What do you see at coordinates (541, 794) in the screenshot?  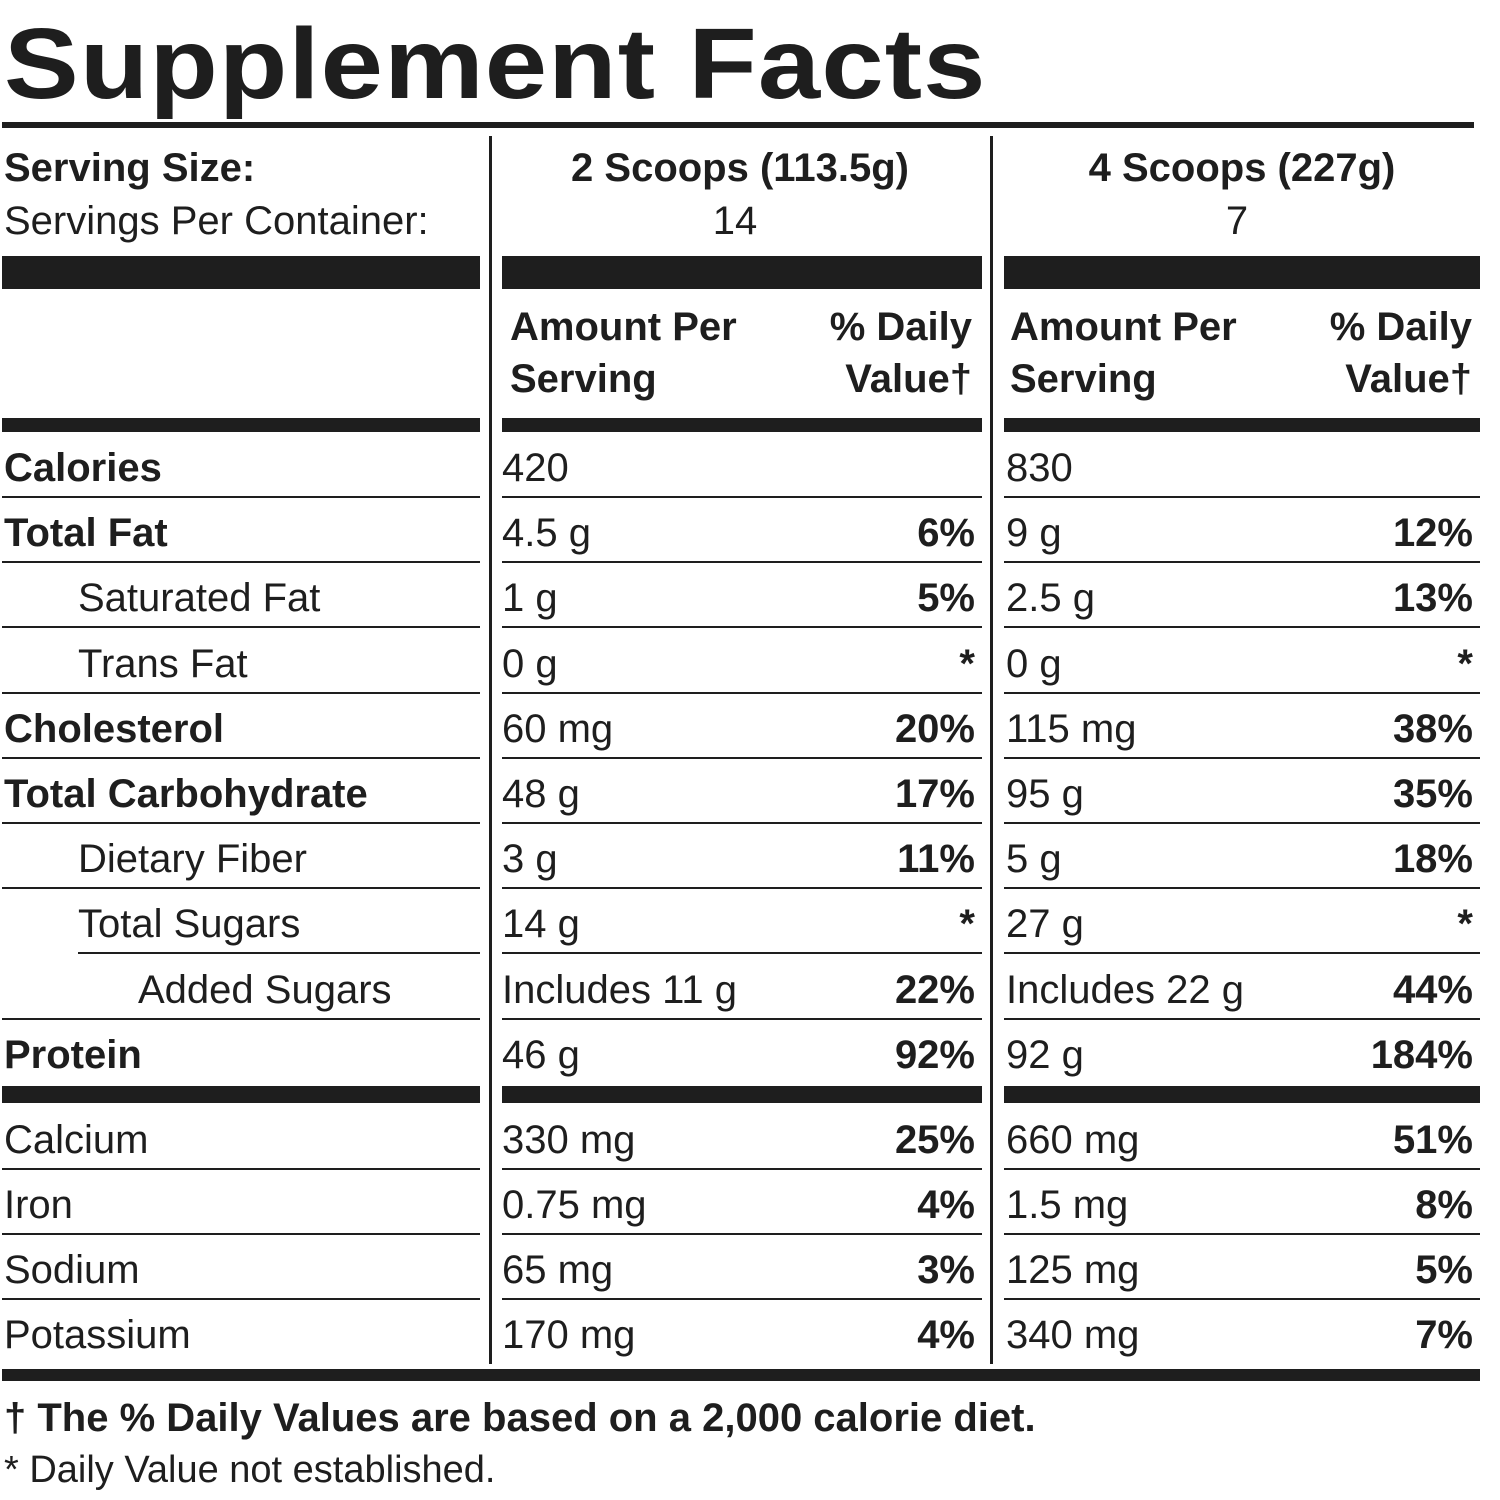 I see `amount-col1: 48 g` at bounding box center [541, 794].